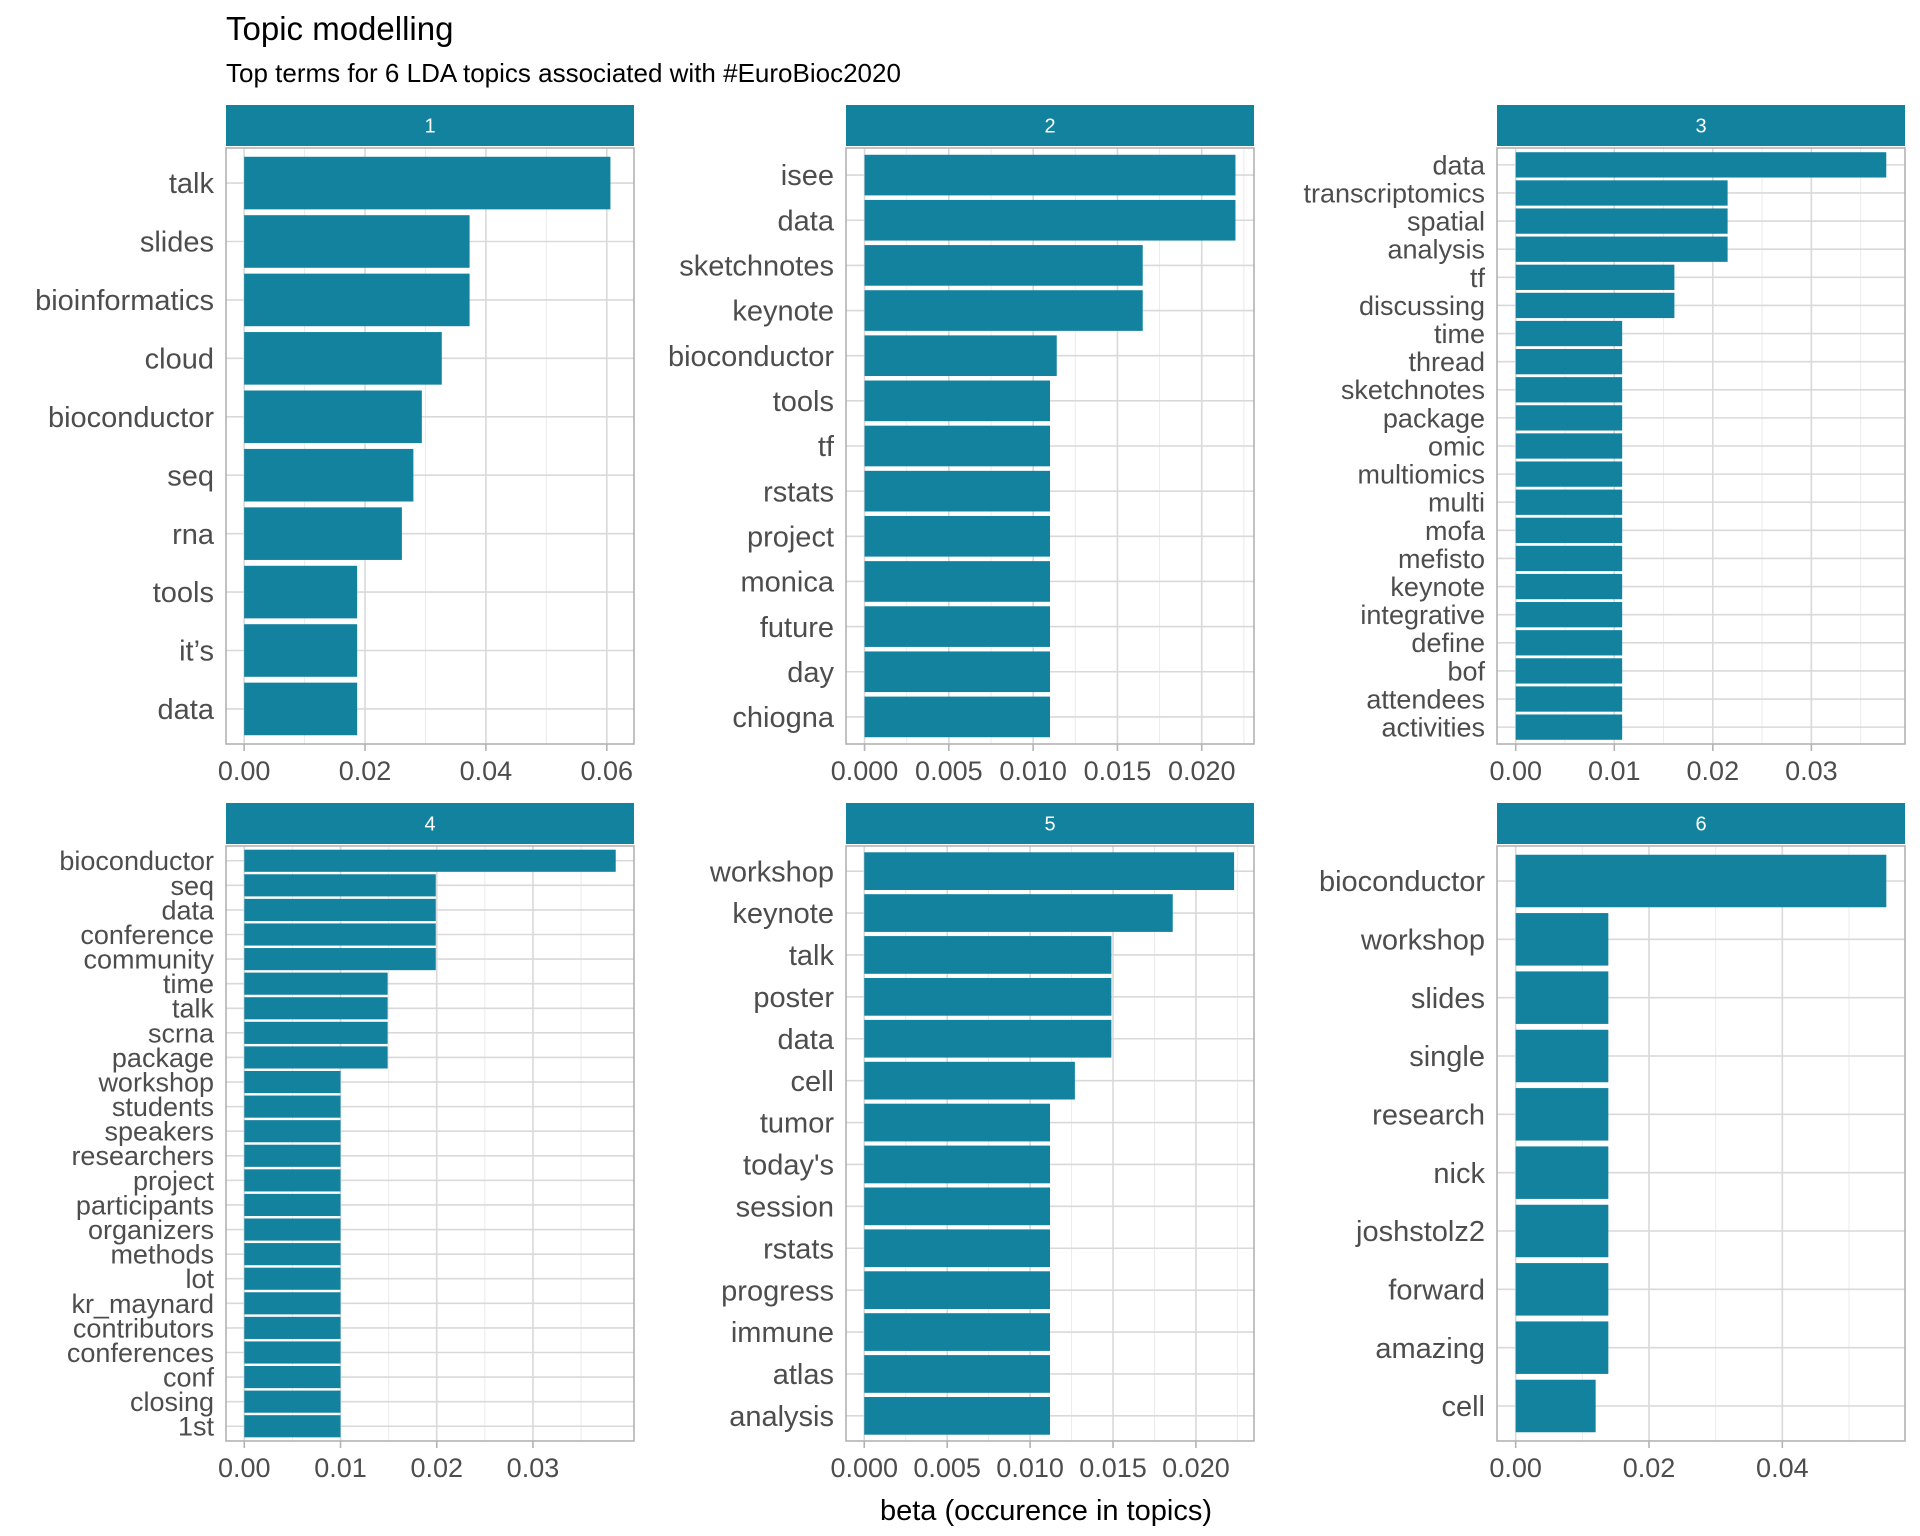 This screenshot has width=1920, height=1536. I want to click on term-label: amazing, so click(1430, 1349).